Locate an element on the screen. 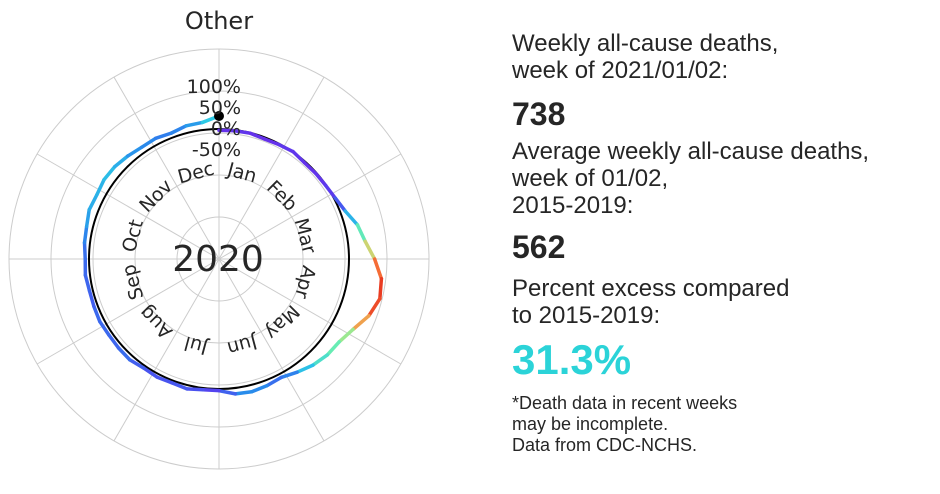  latest-point-marker is located at coordinates (219, 115).